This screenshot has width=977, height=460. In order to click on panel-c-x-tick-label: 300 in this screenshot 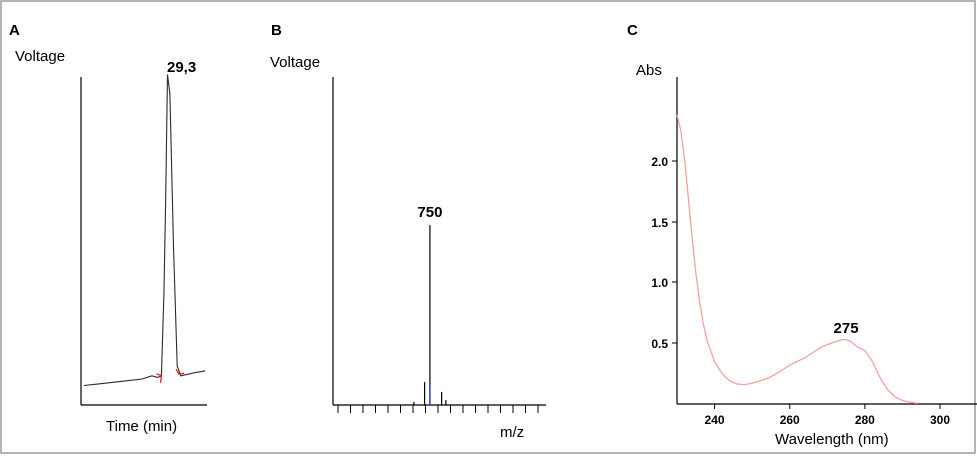, I will do `click(940, 420)`.